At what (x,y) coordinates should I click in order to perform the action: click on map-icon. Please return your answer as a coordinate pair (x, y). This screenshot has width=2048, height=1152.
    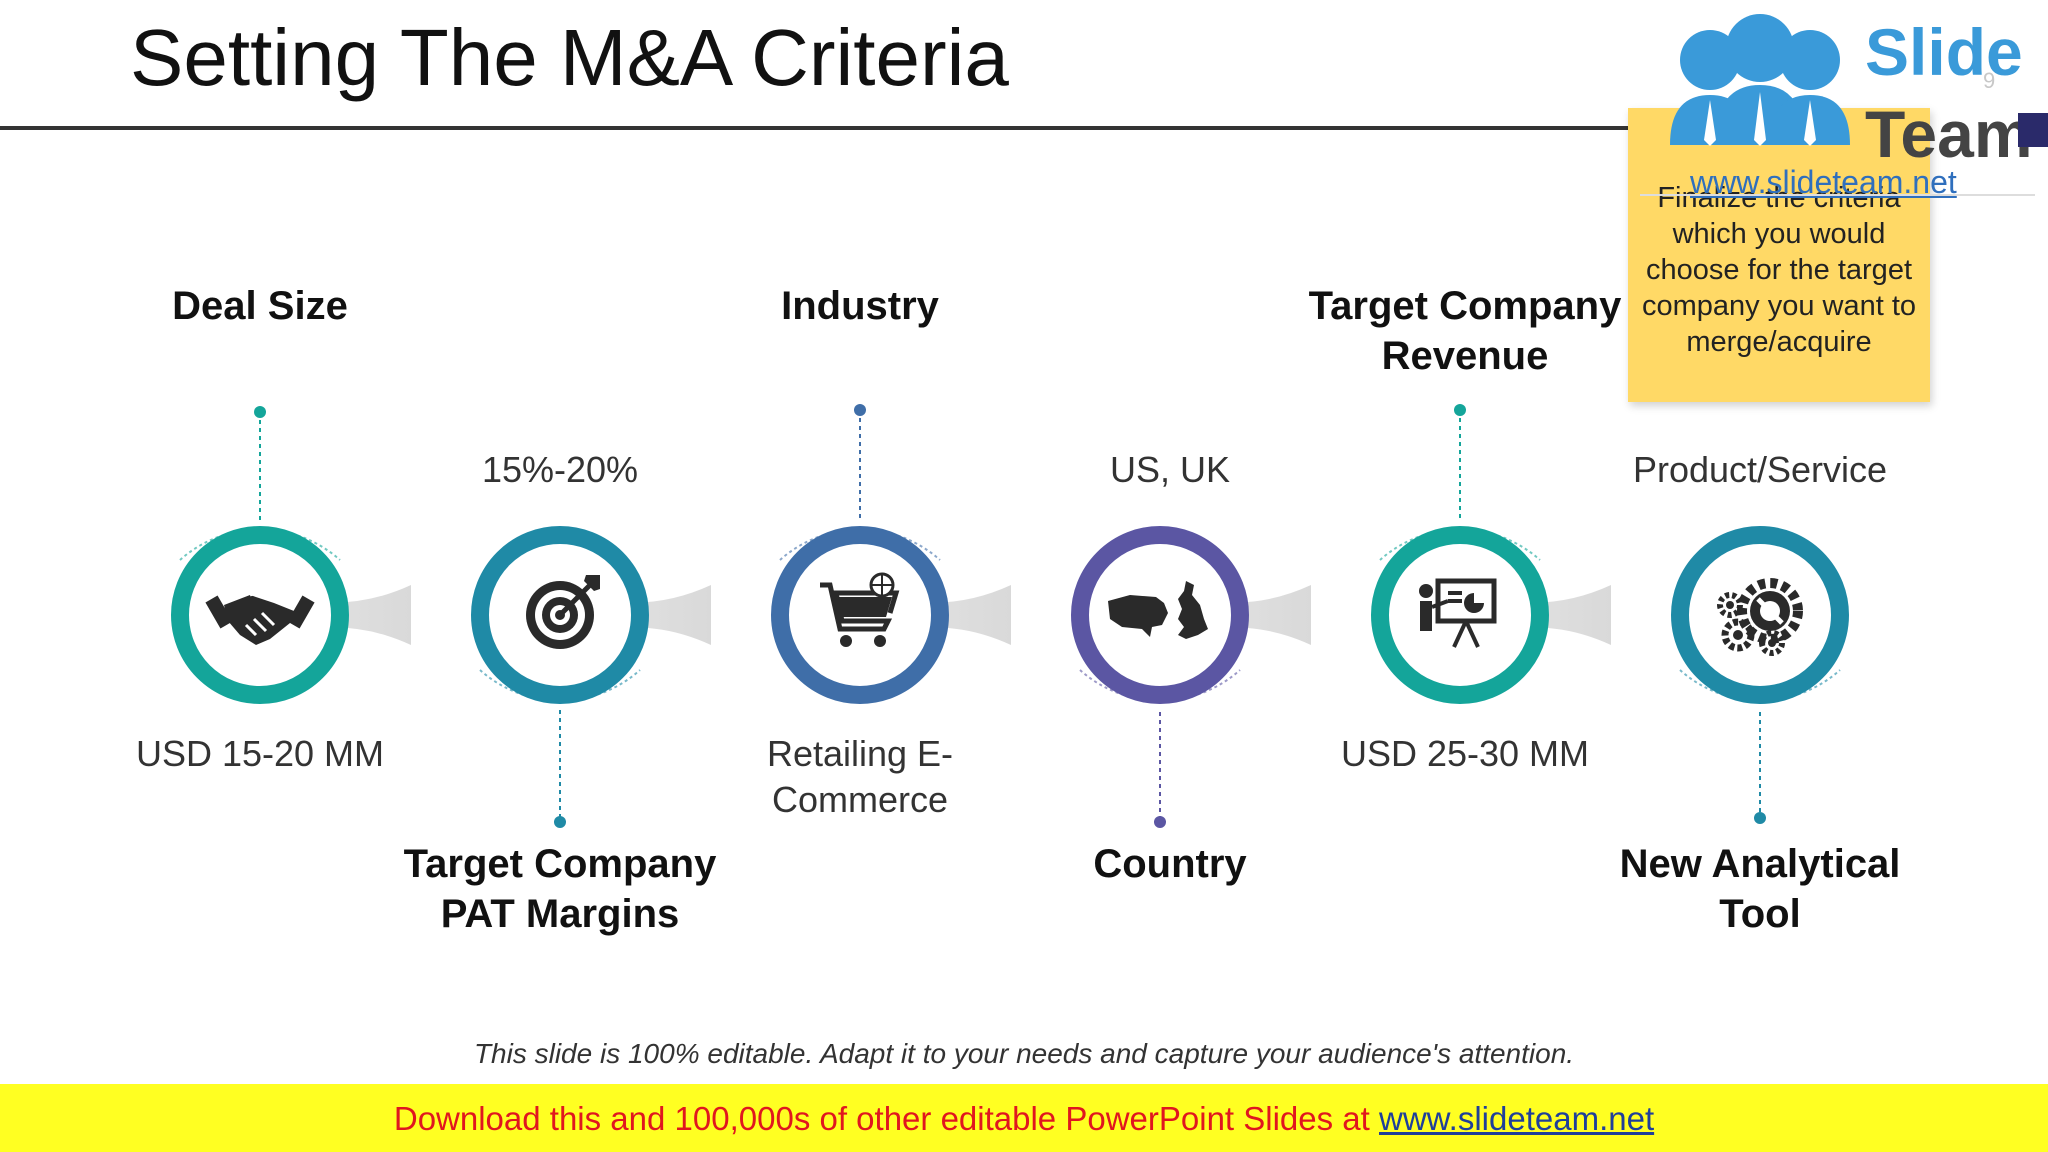
    Looking at the image, I should click on (1158, 610).